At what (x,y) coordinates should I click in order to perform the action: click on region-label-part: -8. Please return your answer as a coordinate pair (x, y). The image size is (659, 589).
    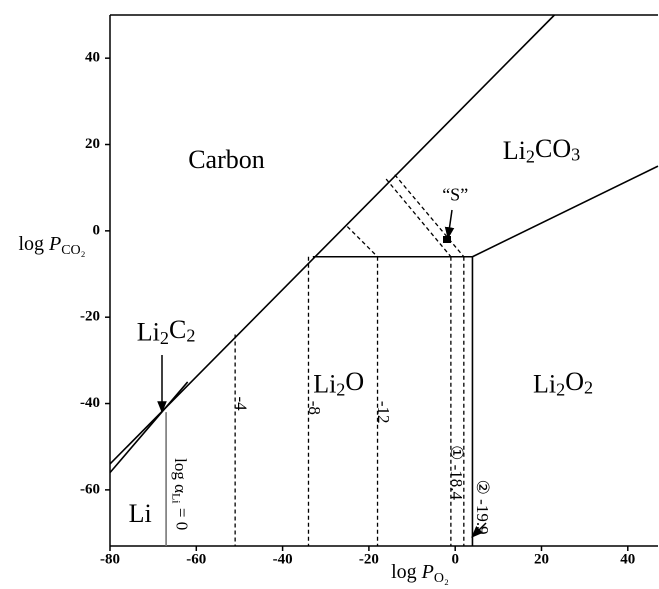
    Looking at the image, I should click on (314, 408).